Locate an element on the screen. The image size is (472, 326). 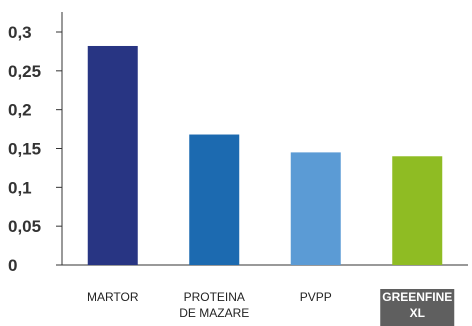
y-axis: 0 0,05 0,1 0,15 0,2 0,25 0,3 is located at coordinates (35, 143).